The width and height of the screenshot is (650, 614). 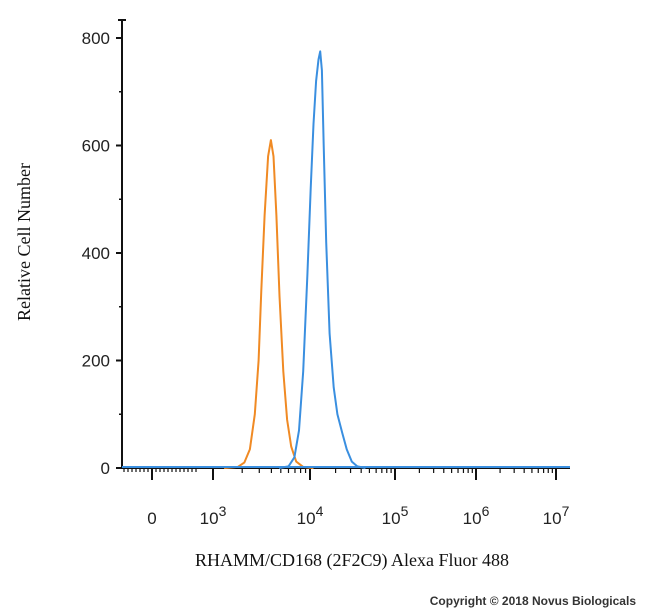 What do you see at coordinates (213, 515) in the screenshot?
I see `x-tick-label: 10³` at bounding box center [213, 515].